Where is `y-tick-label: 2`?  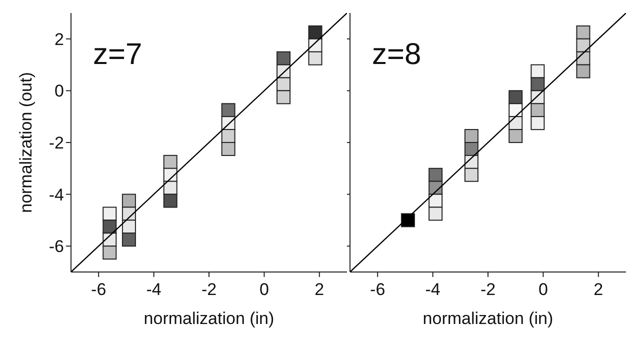 y-tick-label: 2 is located at coordinates (59, 39).